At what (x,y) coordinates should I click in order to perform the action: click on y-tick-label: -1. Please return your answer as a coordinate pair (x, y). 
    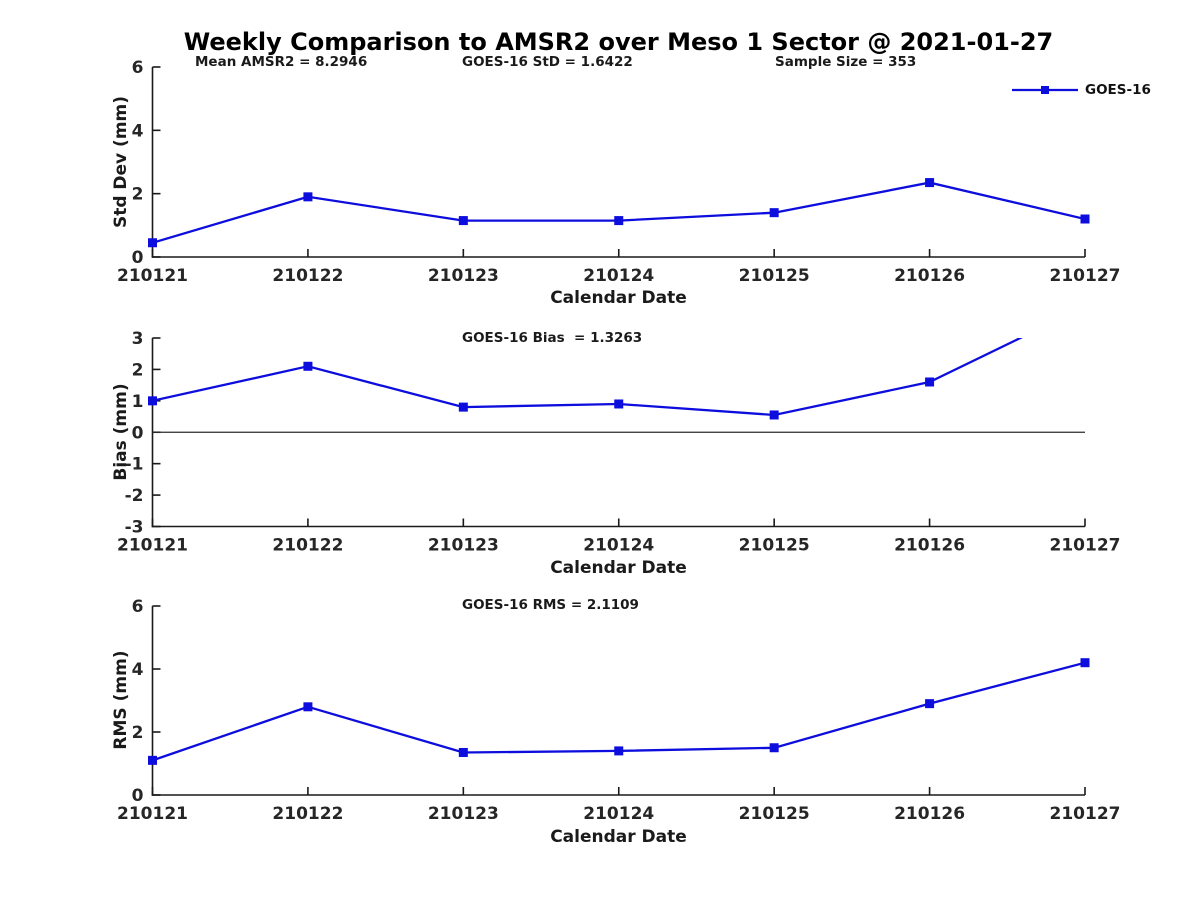
    Looking at the image, I should click on (134, 465).